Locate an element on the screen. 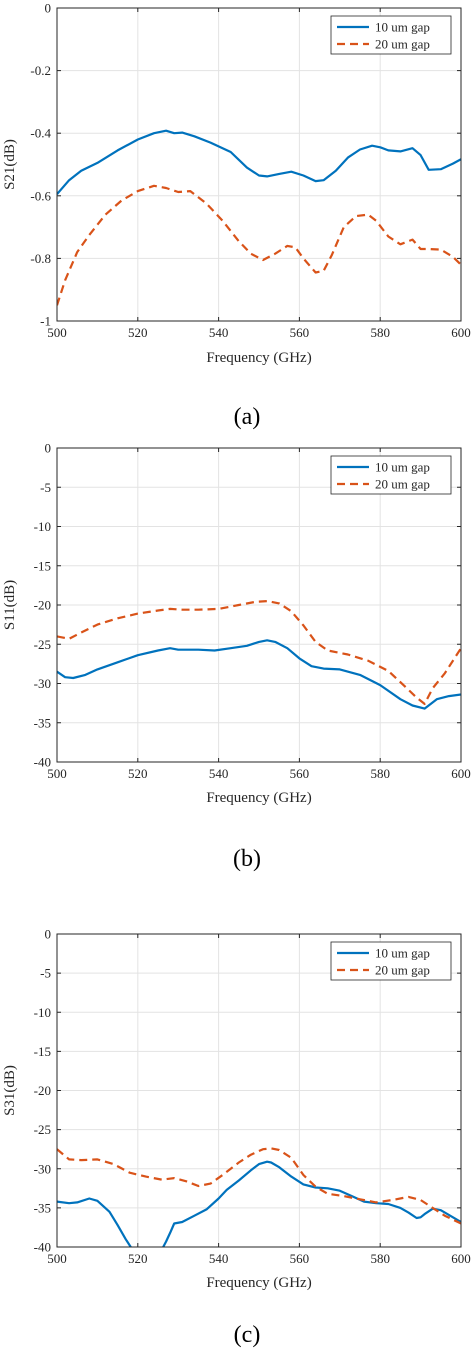 Image resolution: width=474 pixels, height=1358 pixels. y-axis-label: S11(dB) is located at coordinates (10, 605).